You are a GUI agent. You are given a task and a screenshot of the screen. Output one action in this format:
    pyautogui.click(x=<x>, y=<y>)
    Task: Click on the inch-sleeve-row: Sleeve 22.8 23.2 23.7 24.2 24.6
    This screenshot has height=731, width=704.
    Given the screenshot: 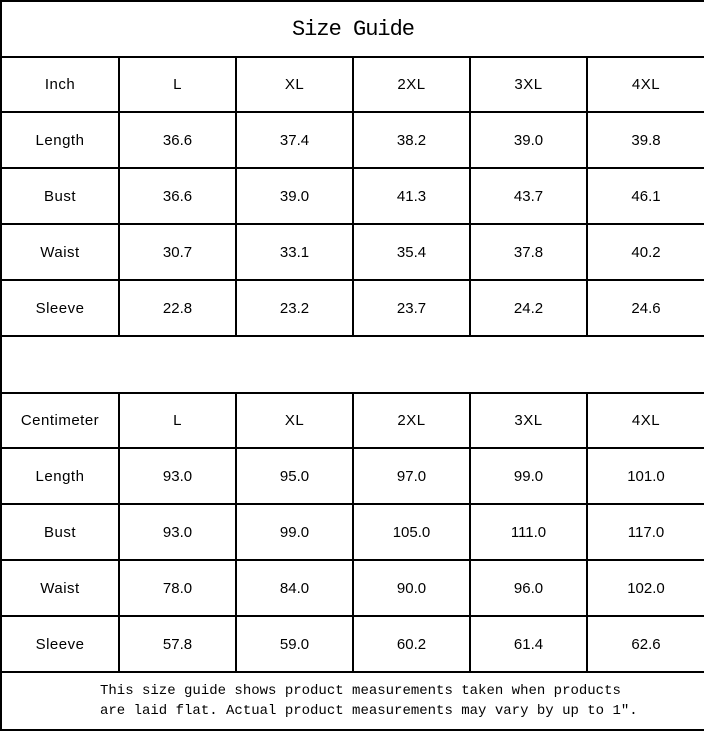 What is the action you would take?
    pyautogui.click(x=352, y=308)
    